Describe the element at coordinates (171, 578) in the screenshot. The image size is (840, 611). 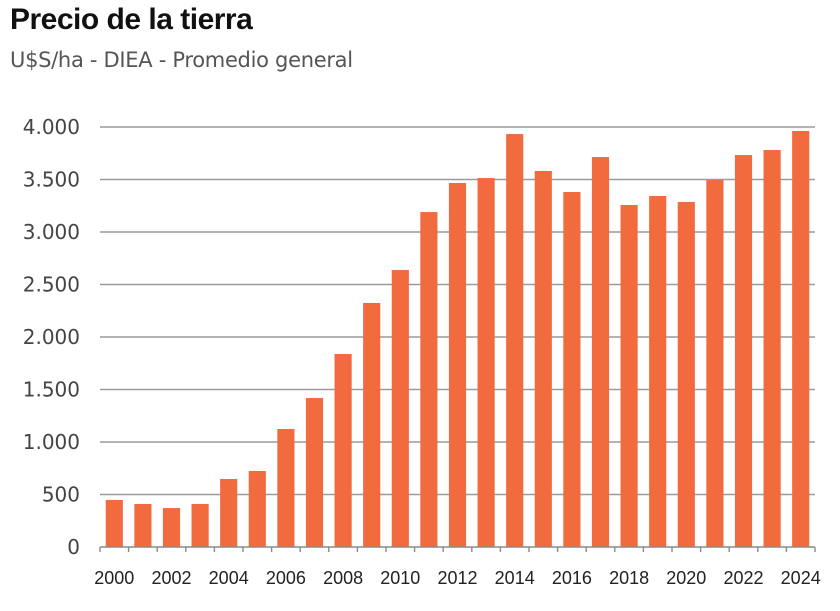
I see `x-tick-label: 2002` at that location.